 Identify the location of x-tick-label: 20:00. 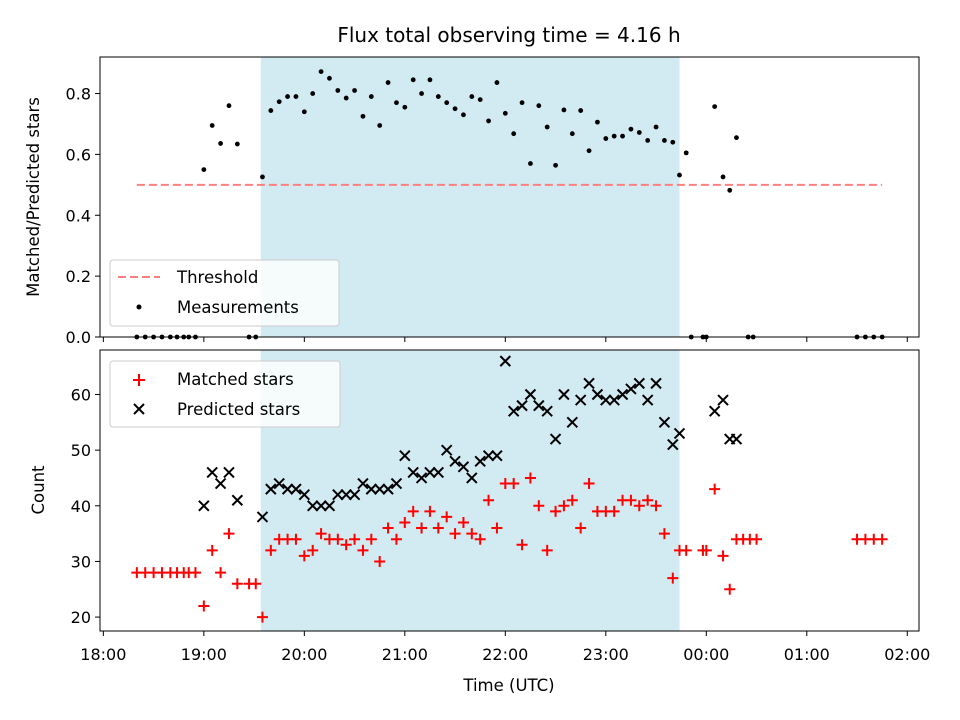
(304, 654).